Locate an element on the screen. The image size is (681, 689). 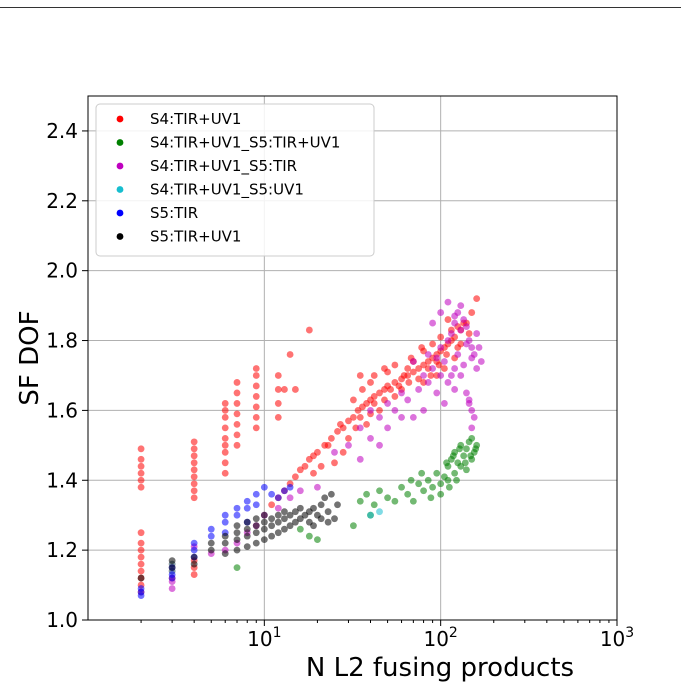
legend-label: S4:TIR+UV1_S5:TIR+UV1 is located at coordinates (245, 143).